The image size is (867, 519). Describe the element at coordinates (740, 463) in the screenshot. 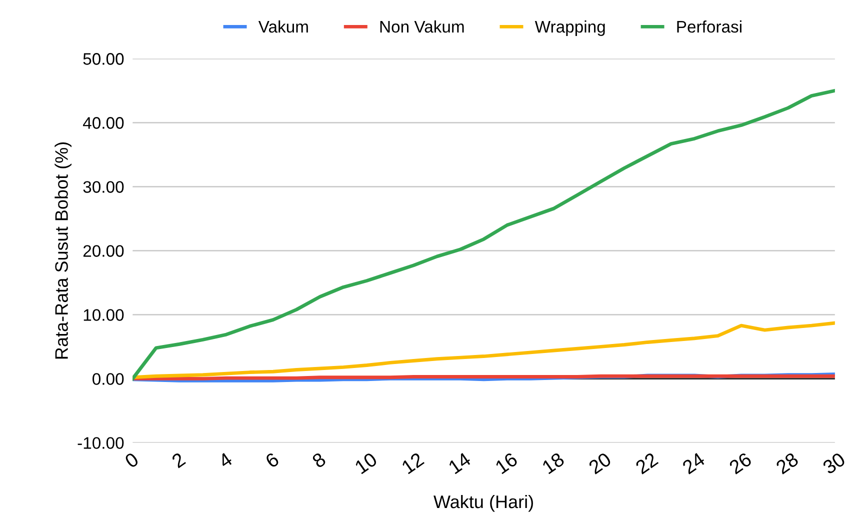

I see `x-tick-label: 26` at that location.